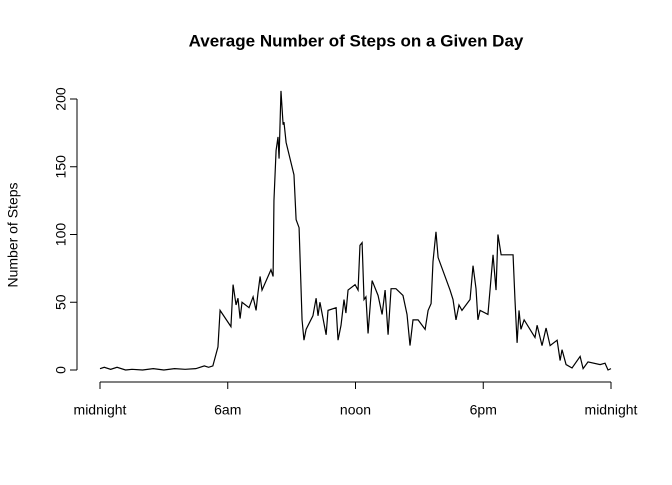  Describe the element at coordinates (61, 99) in the screenshot. I see `y-tick-label: 200` at that location.